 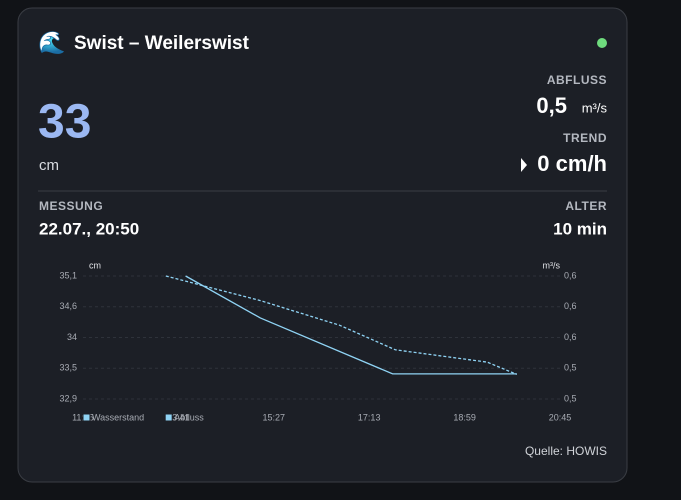 What do you see at coordinates (95, 265) in the screenshot?
I see `y-axis-title: cm` at bounding box center [95, 265].